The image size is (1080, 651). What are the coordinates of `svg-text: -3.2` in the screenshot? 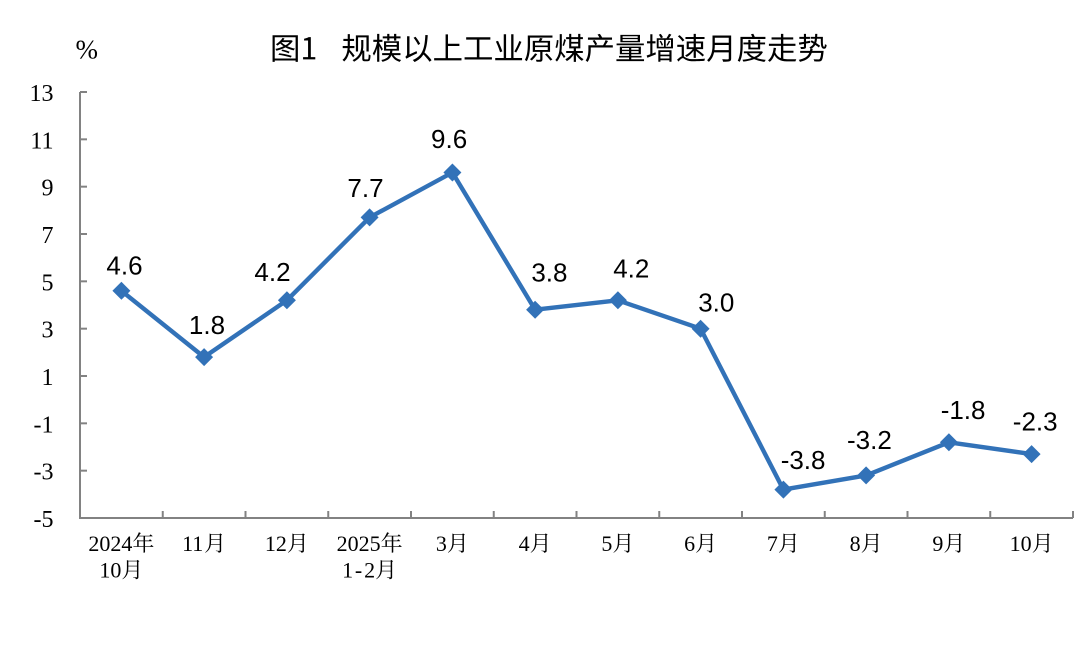 It's located at (869, 440).